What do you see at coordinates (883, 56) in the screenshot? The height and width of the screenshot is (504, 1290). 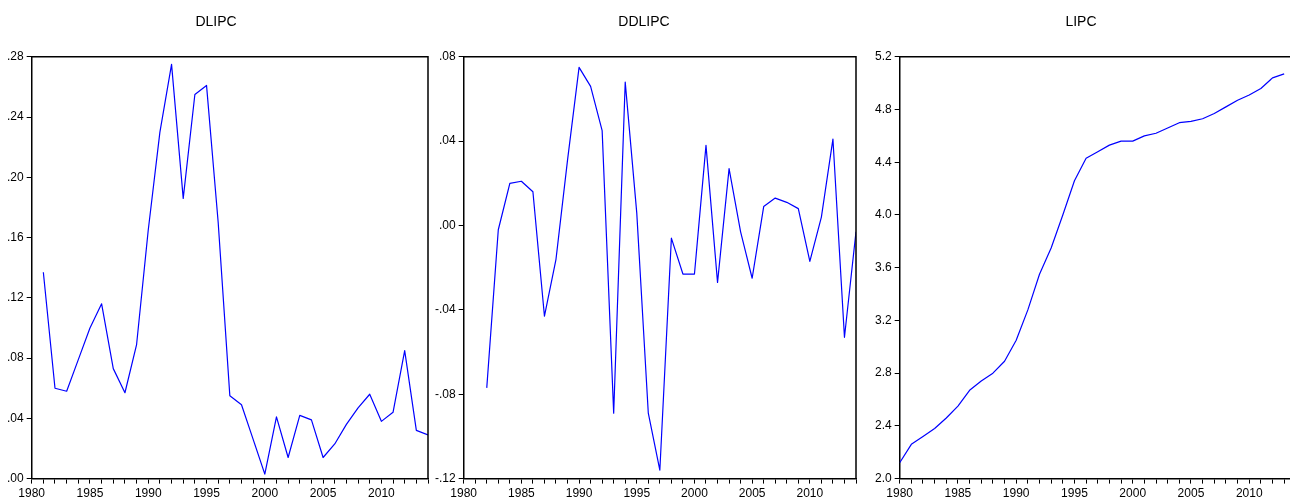 I see `y-tick-label: 5.2` at bounding box center [883, 56].